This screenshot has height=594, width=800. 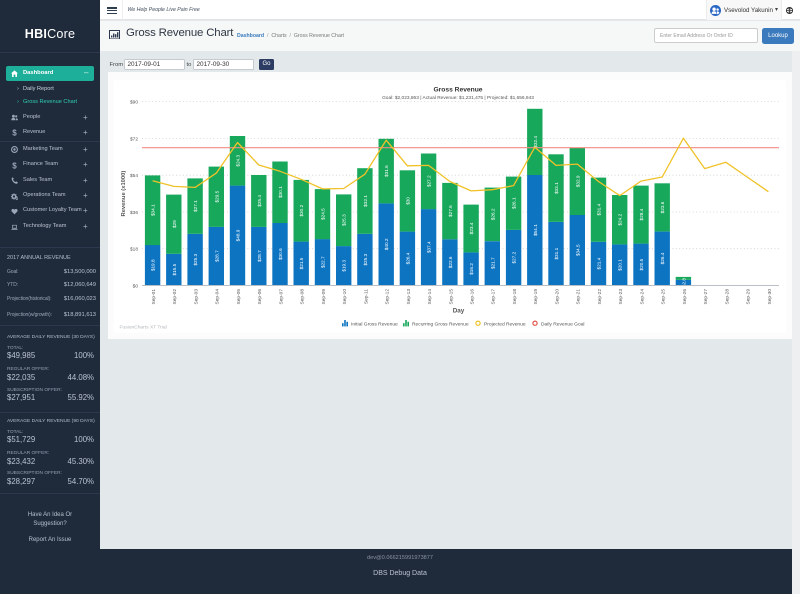 I want to click on svg-text: $16.2, so click(x=471, y=268).